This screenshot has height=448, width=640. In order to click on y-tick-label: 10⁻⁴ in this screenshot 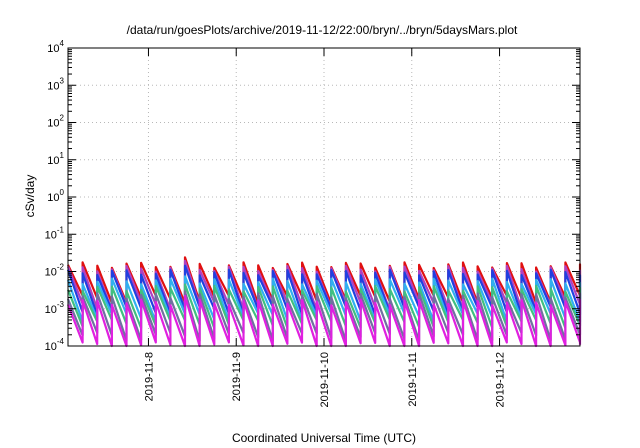, I will do `click(55, 345)`.